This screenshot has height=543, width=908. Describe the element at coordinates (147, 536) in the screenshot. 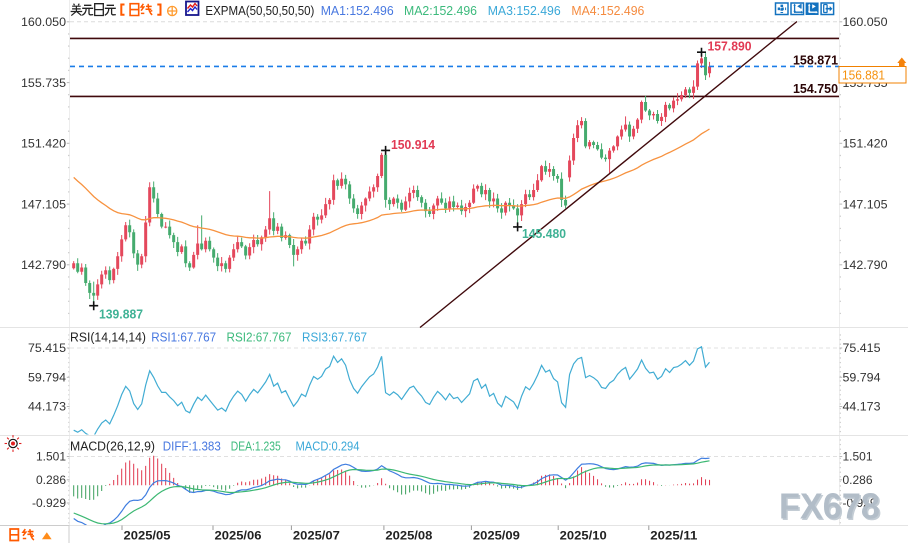

I see `svg-text: 2025/05` at that location.